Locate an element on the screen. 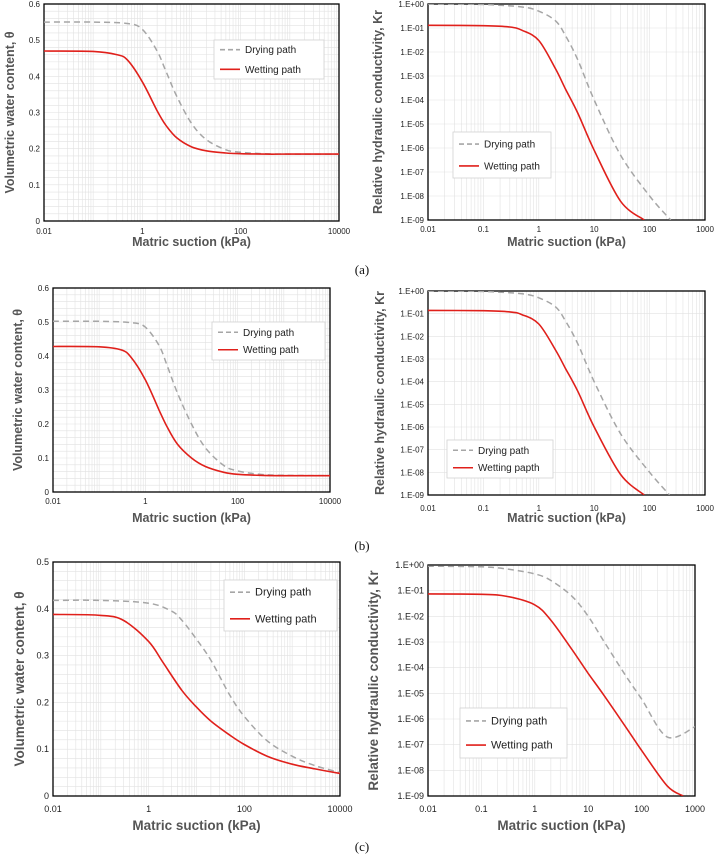 Image resolution: width=721 pixels, height=860 pixels. y-tick-label: 0.1 is located at coordinates (35, 185).